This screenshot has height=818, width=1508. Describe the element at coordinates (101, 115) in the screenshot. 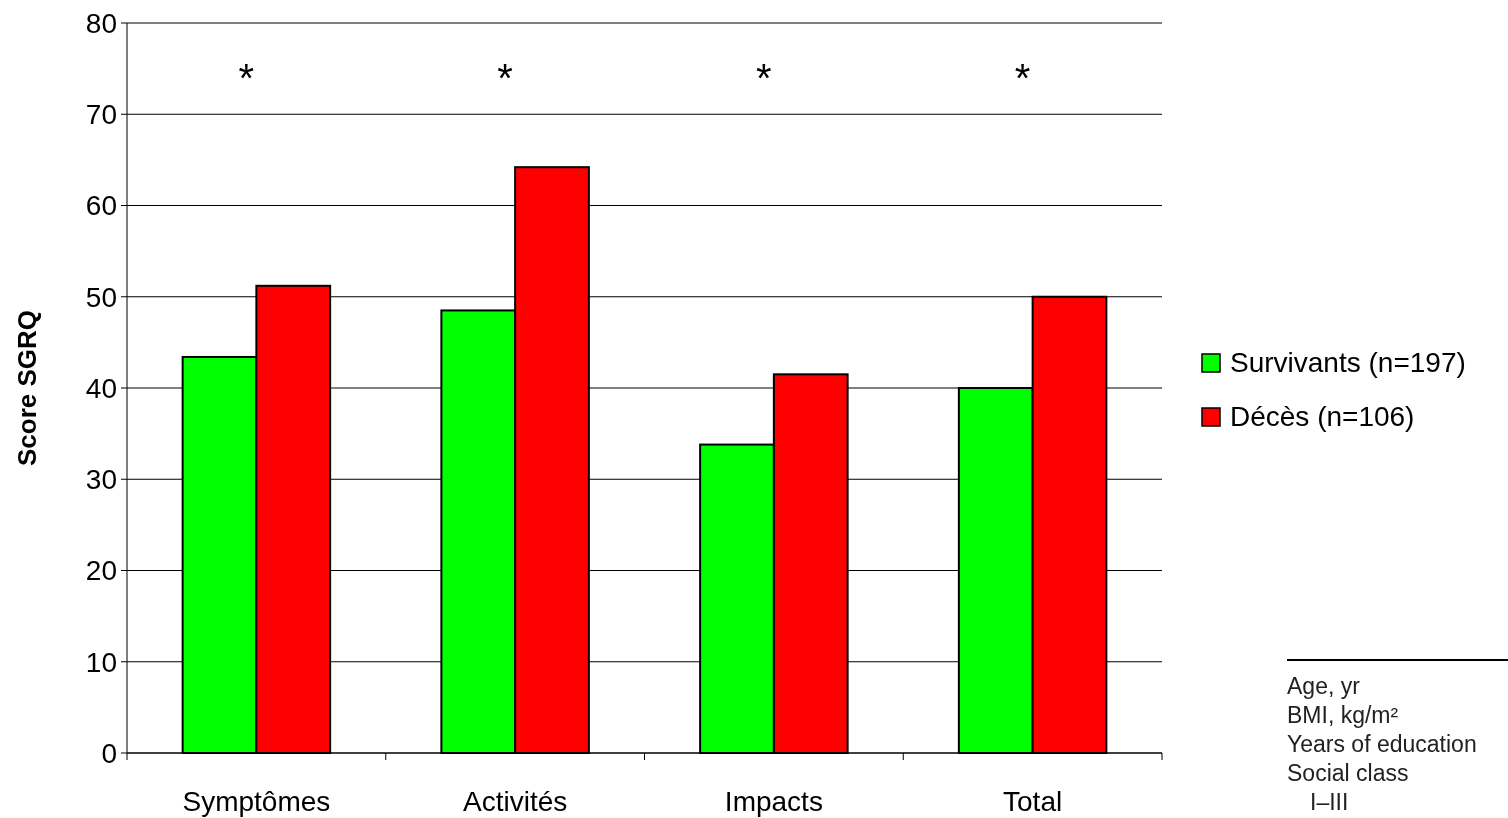

I see `y-tick-label: 70` at that location.